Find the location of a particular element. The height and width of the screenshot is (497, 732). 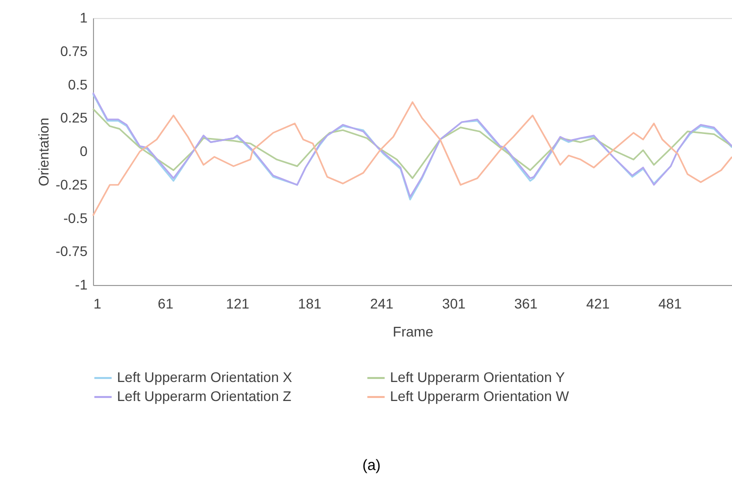

y-tick-label: 0 is located at coordinates (84, 151).